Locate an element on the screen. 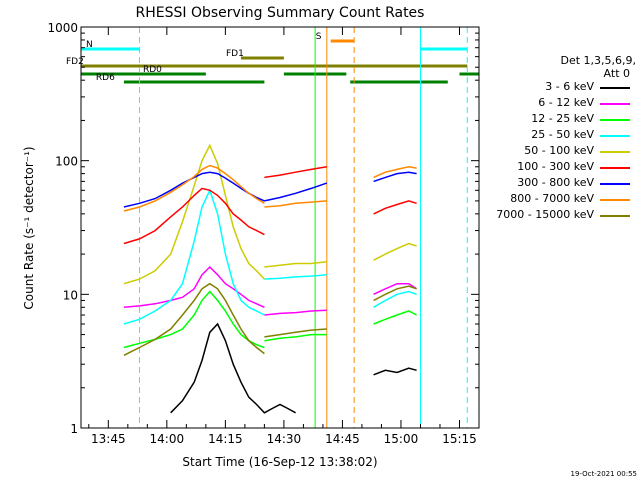  x-tick-label-14-15: 14:15 is located at coordinates (225, 439).